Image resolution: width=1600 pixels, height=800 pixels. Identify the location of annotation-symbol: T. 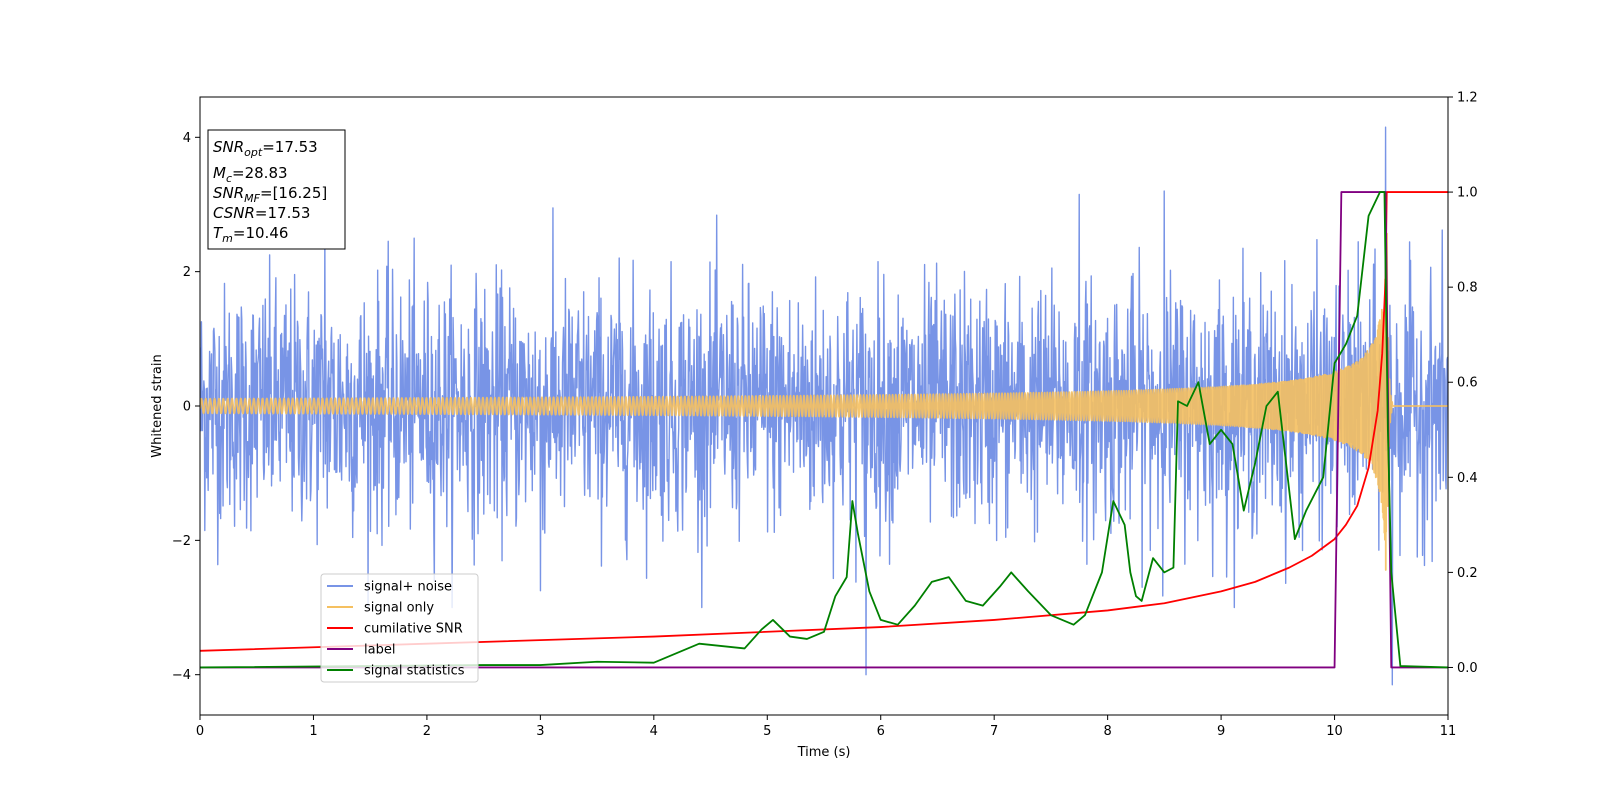
(218, 233).